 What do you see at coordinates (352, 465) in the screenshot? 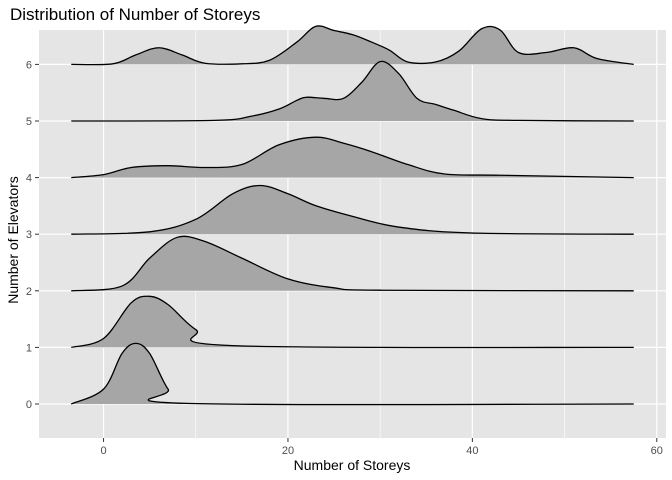
I see `x-axis-title: Number of Storeys` at bounding box center [352, 465].